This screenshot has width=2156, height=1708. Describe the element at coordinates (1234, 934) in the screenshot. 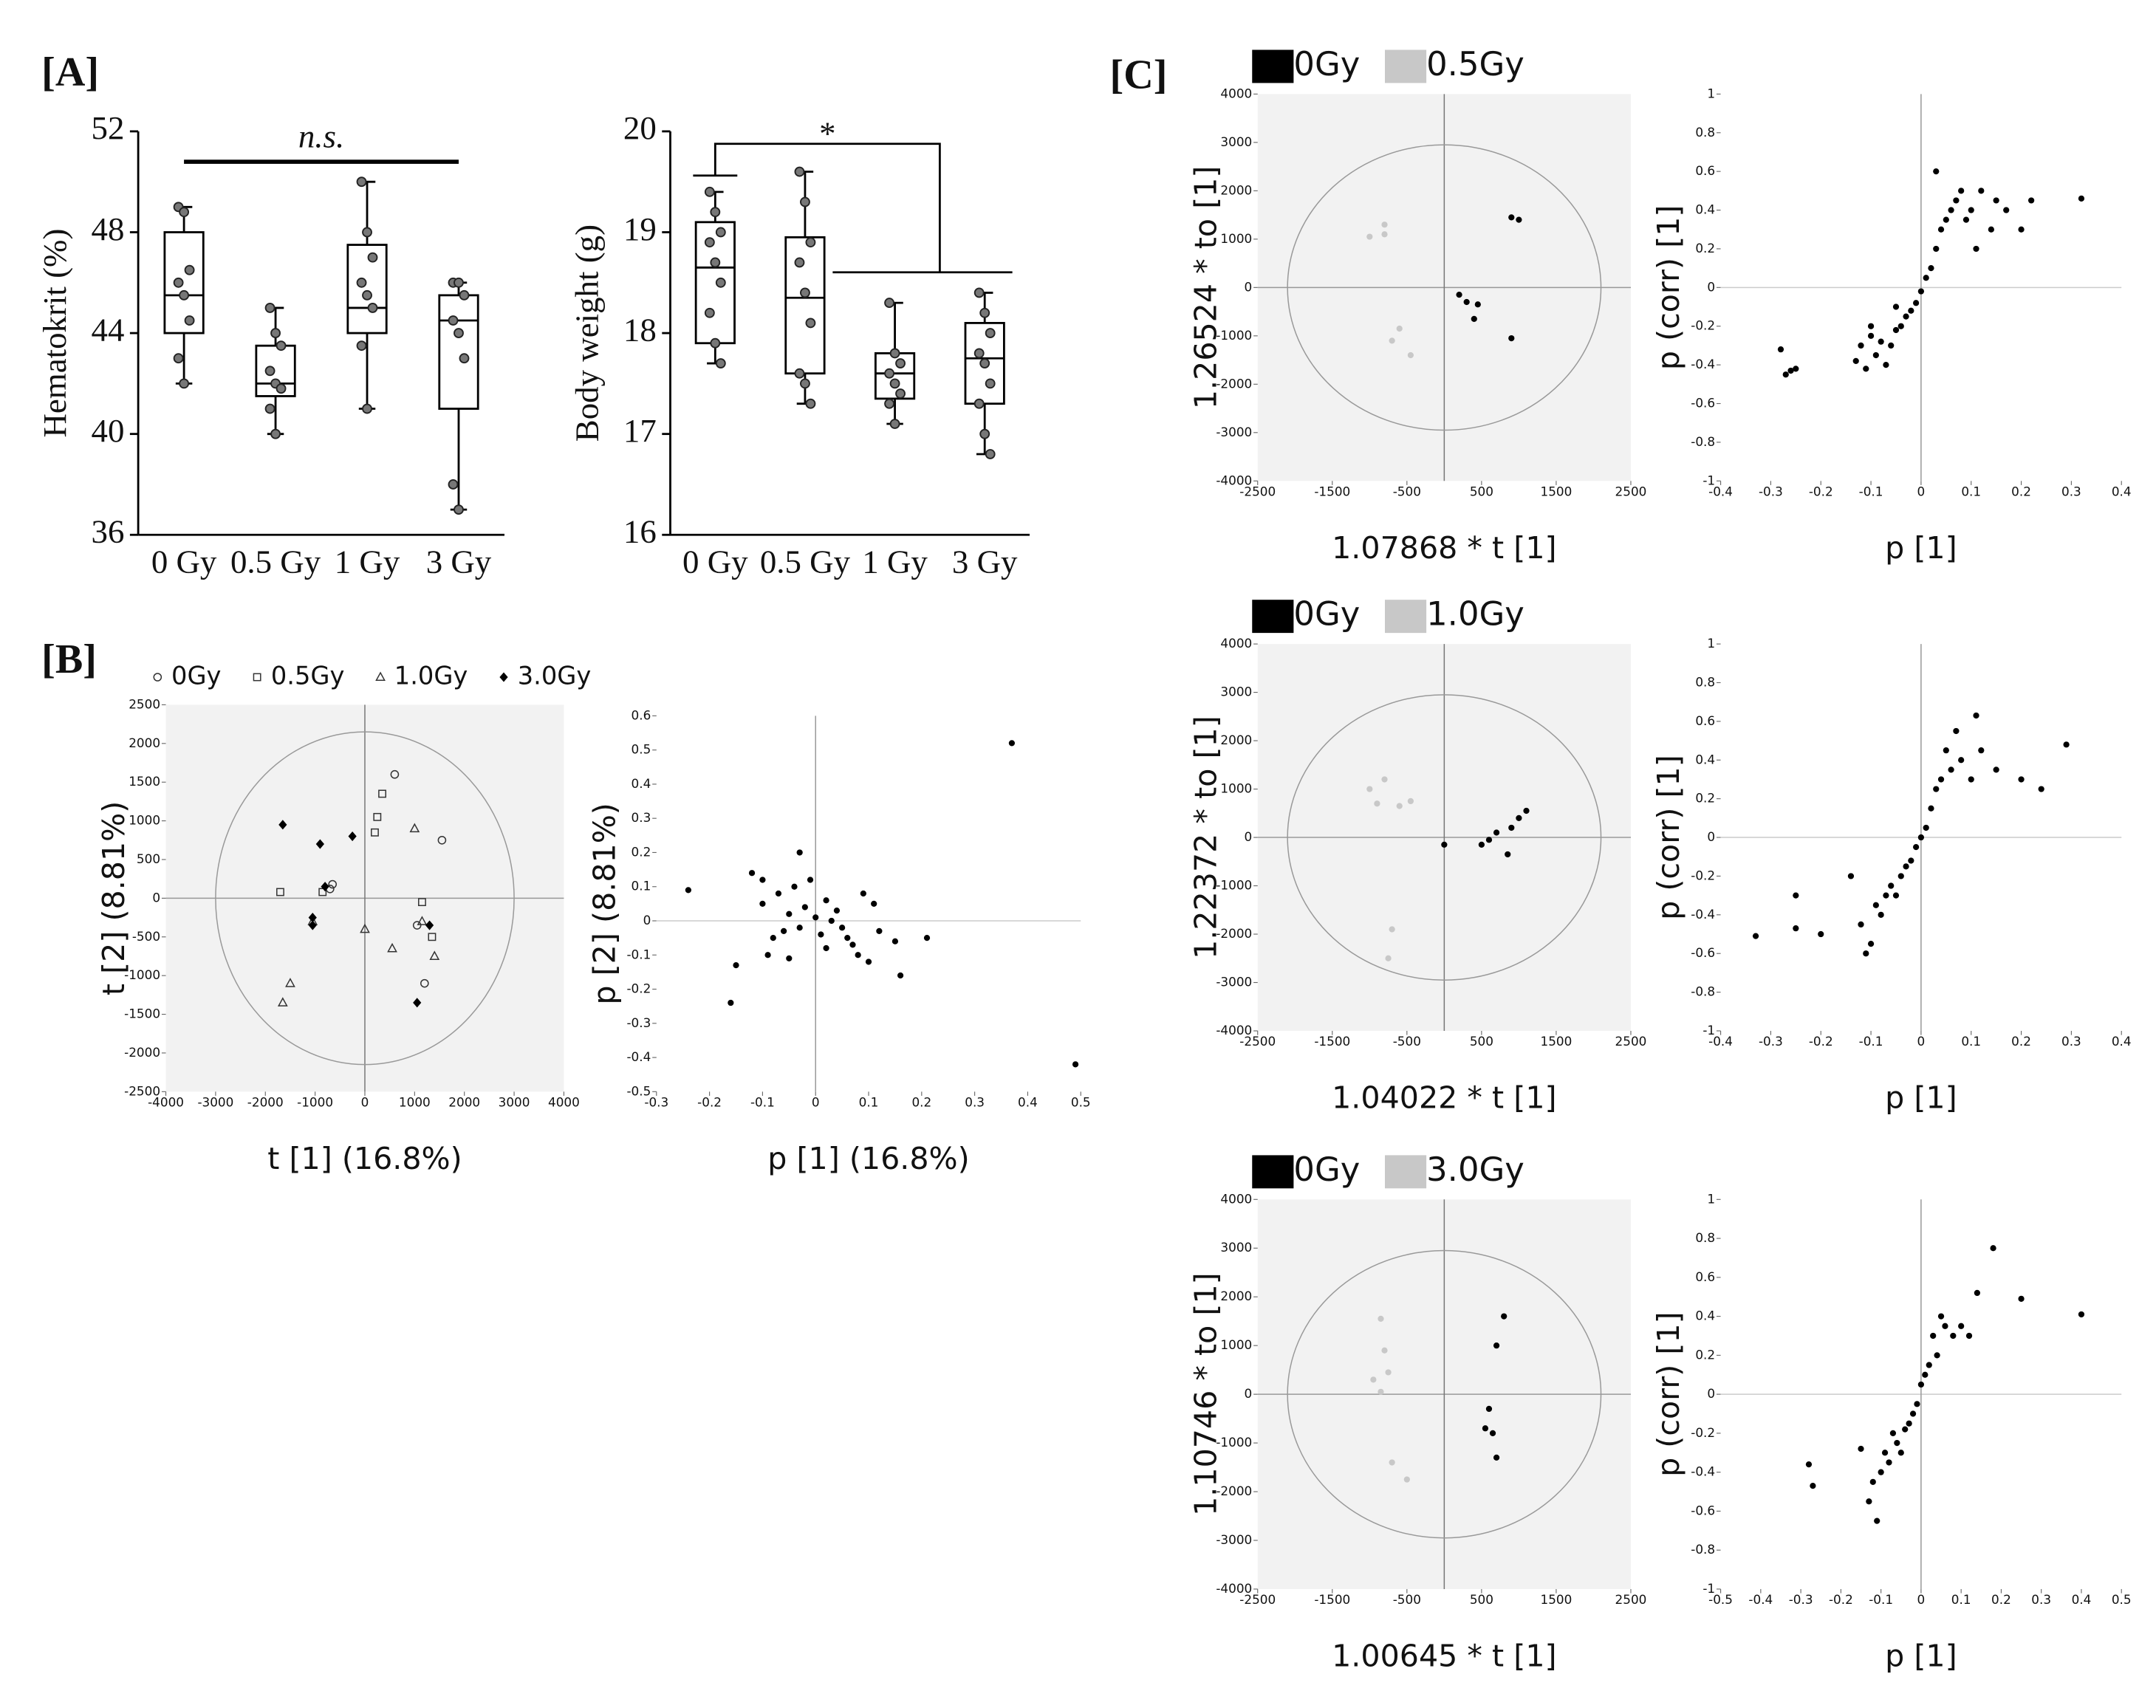

I see `y-tick-label: -2000` at that location.